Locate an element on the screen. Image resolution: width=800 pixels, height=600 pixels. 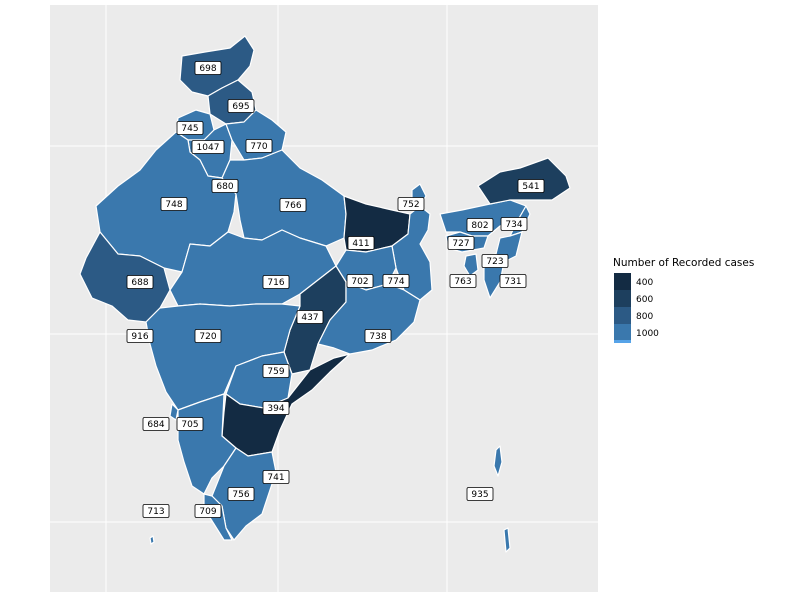
region-nicobar-islands is located at coordinates (507, 540).